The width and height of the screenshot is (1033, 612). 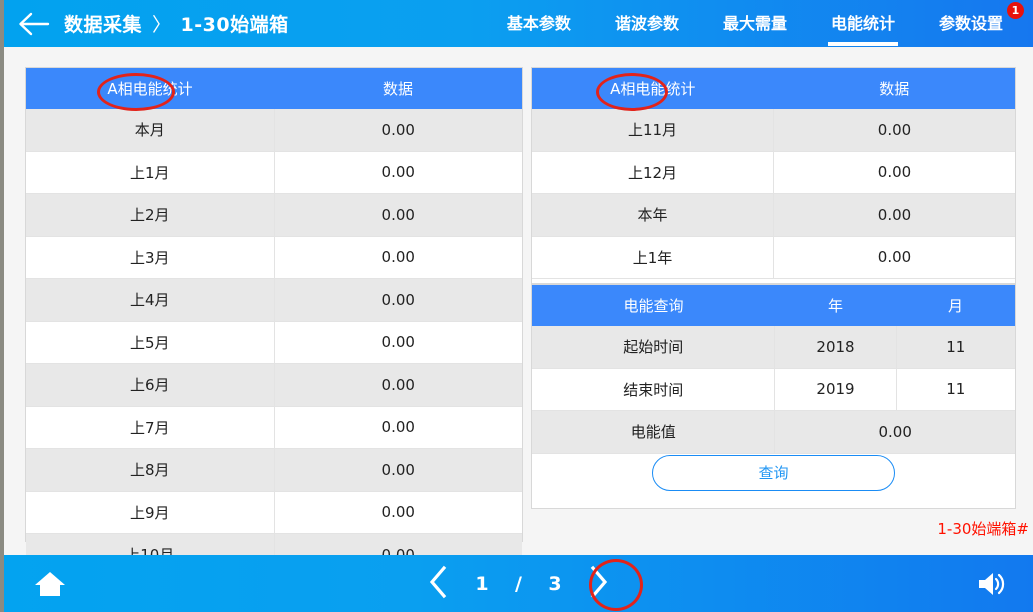 I want to click on end-month-field: 11, so click(x=955, y=389).